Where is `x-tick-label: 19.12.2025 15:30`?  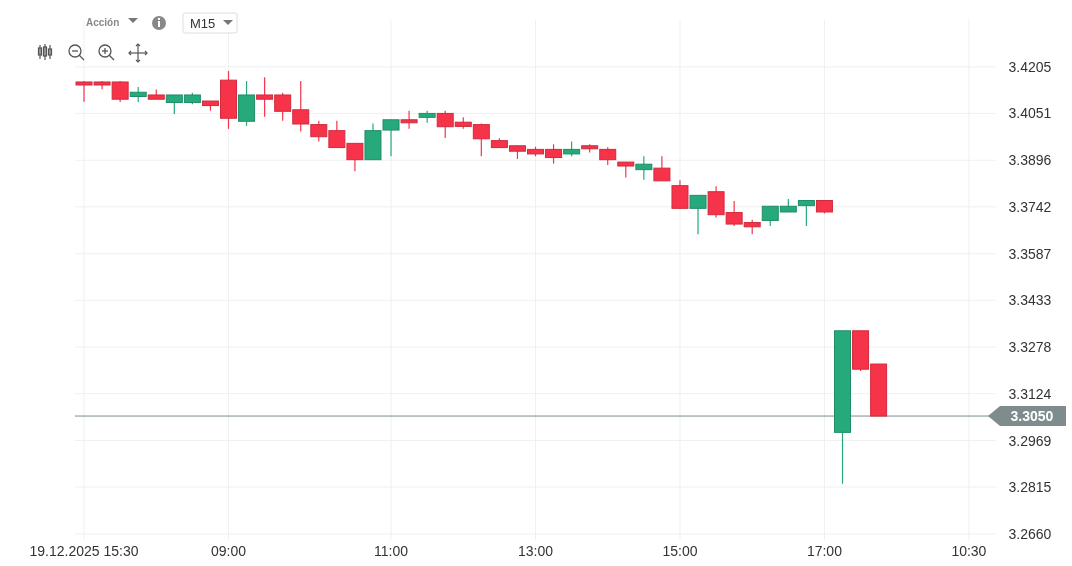 x-tick-label: 19.12.2025 15:30 is located at coordinates (84, 551).